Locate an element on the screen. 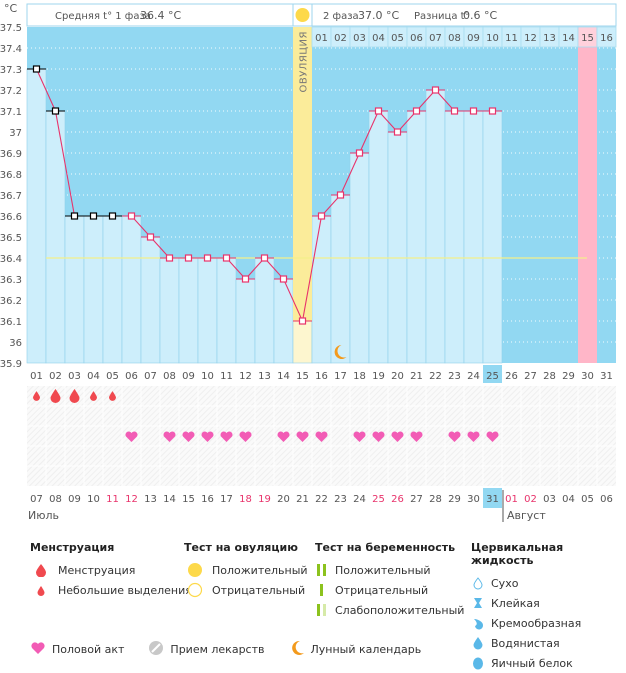 The image size is (626, 673). y-tick-label: 36.9 is located at coordinates (11, 154).